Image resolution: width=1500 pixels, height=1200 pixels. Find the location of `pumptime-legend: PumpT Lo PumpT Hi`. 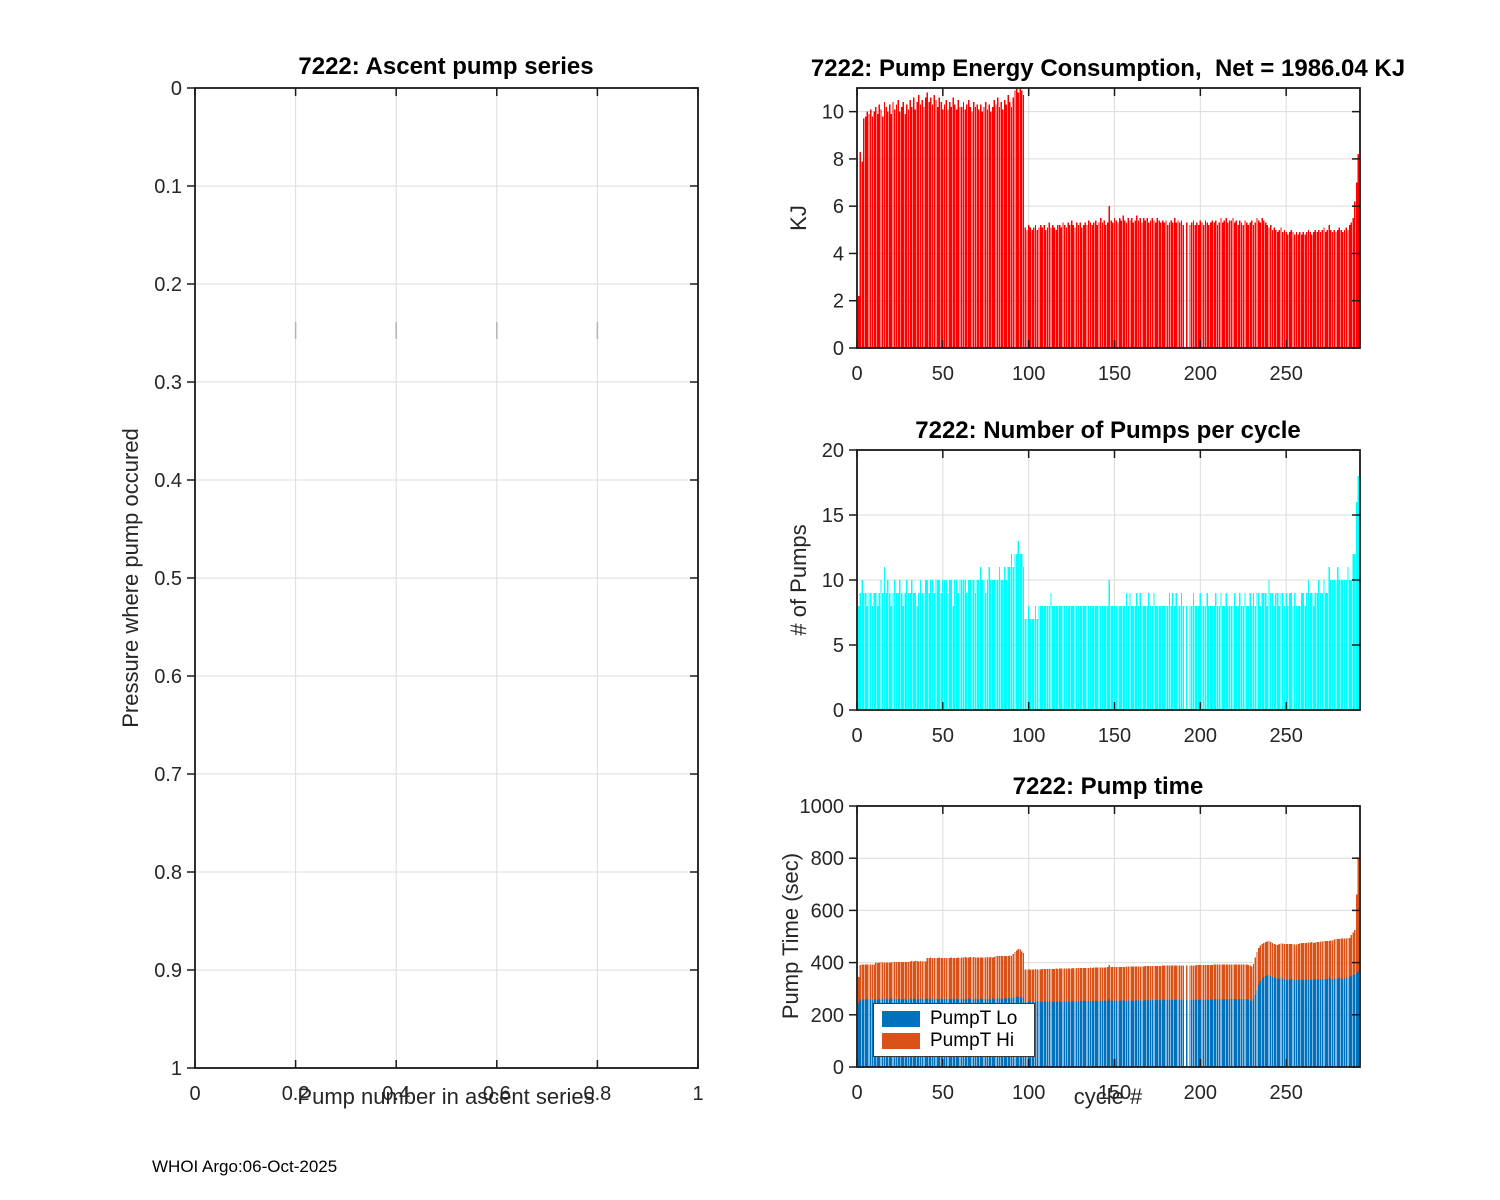

pumptime-legend: PumpT Lo PumpT Hi is located at coordinates (954, 1030).